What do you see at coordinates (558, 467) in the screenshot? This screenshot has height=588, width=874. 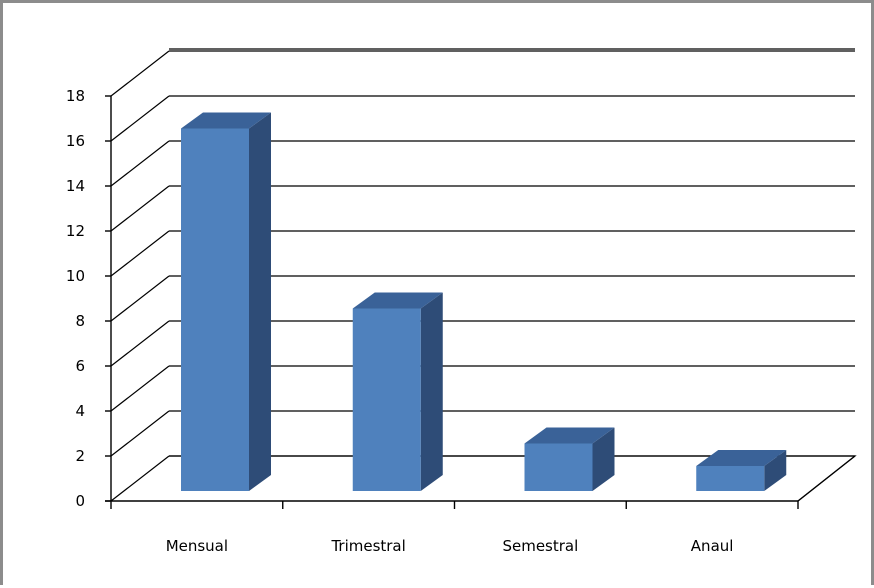 I see `bar-front-semestral` at bounding box center [558, 467].